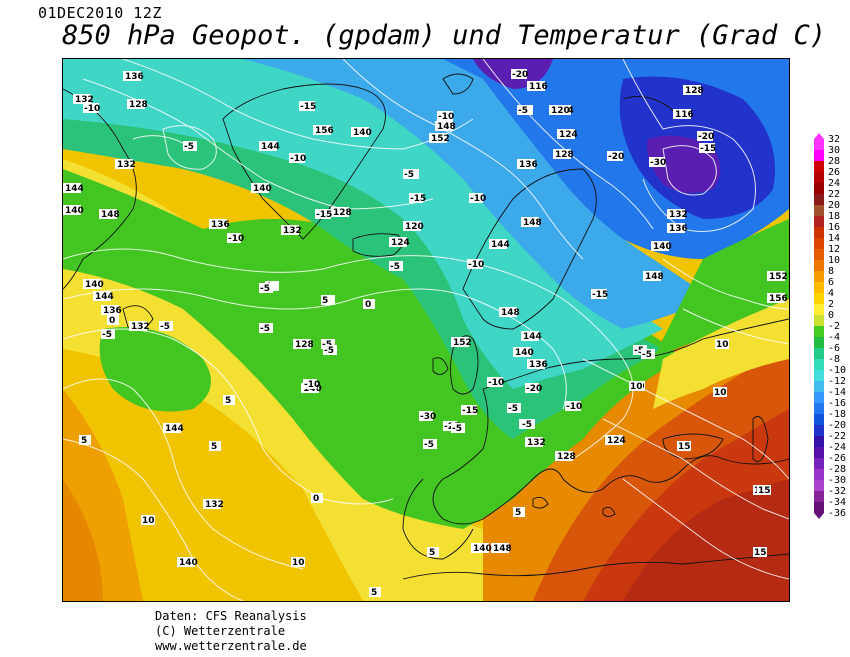 The image size is (850, 657). I want to click on geo-label: 152, so click(440, 139).